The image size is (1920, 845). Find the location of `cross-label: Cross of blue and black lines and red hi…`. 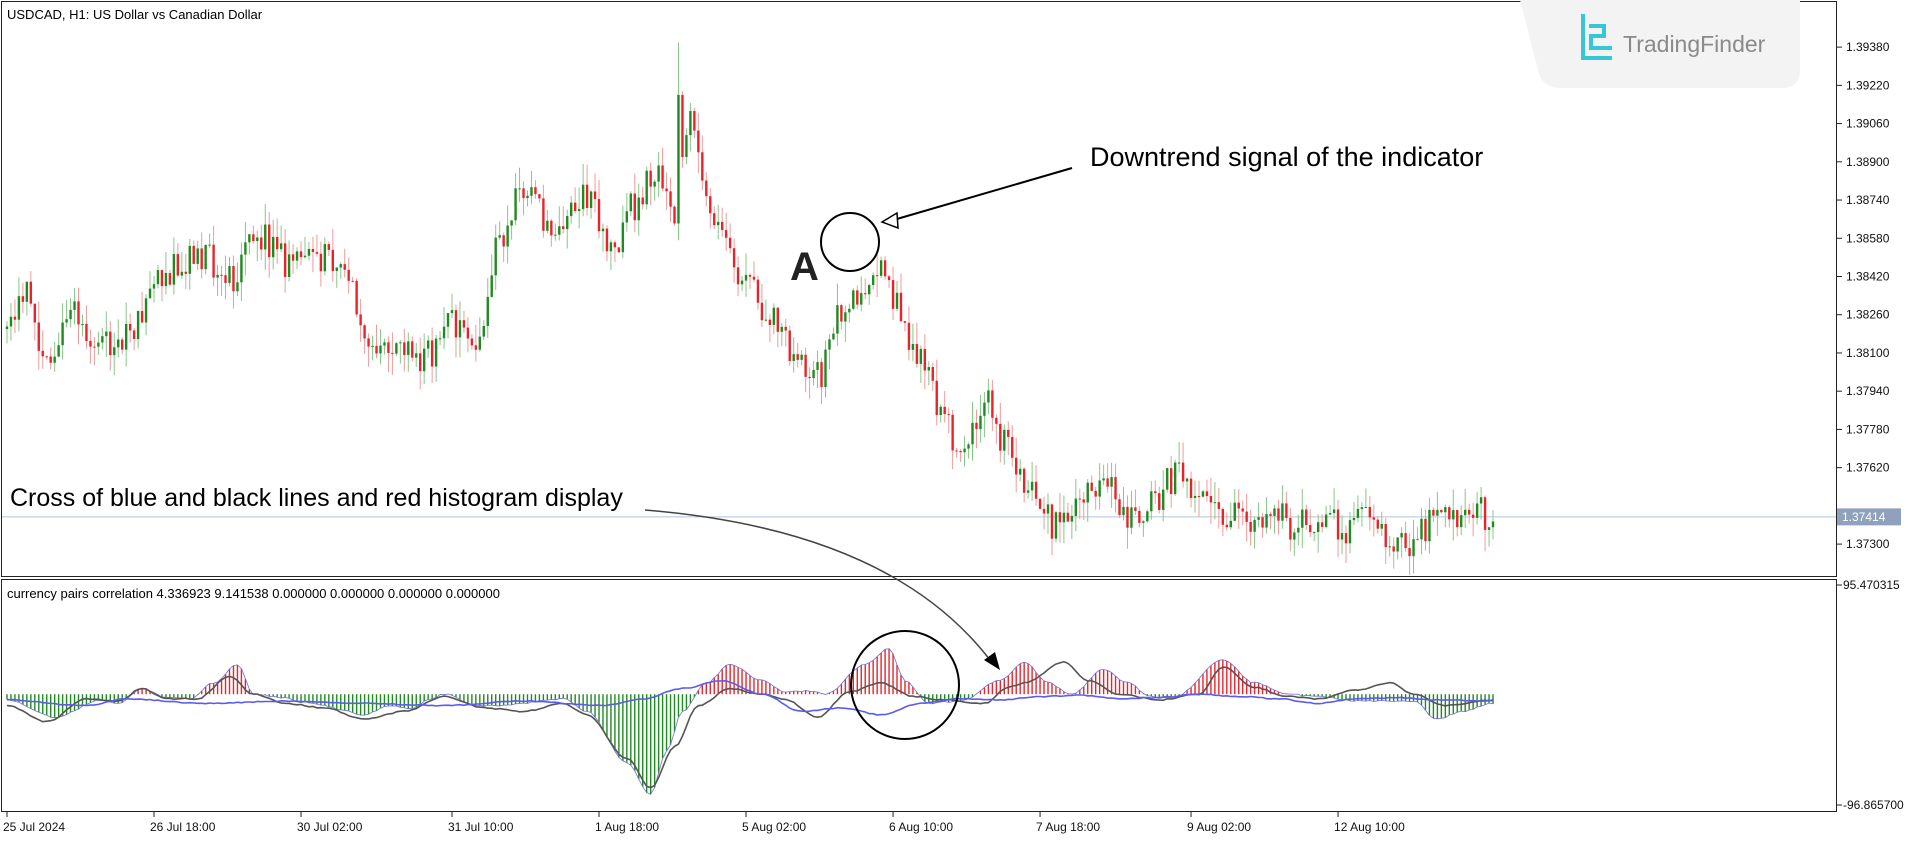

cross-label: Cross of blue and black lines and red hi… is located at coordinates (316, 498).